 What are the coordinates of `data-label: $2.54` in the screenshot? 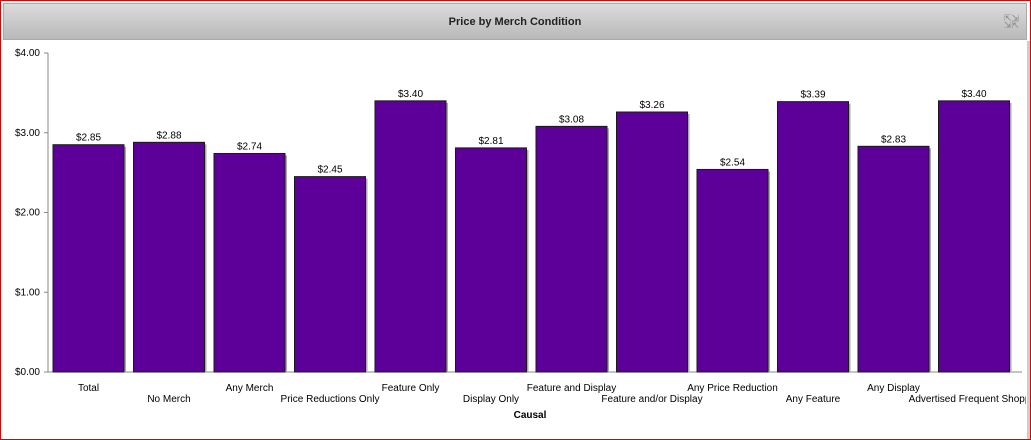 It's located at (732, 162).